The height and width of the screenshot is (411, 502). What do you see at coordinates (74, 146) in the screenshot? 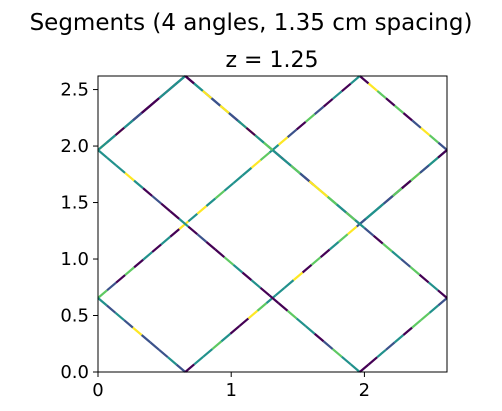
I see `y-tick-label: 2.0` at bounding box center [74, 146].